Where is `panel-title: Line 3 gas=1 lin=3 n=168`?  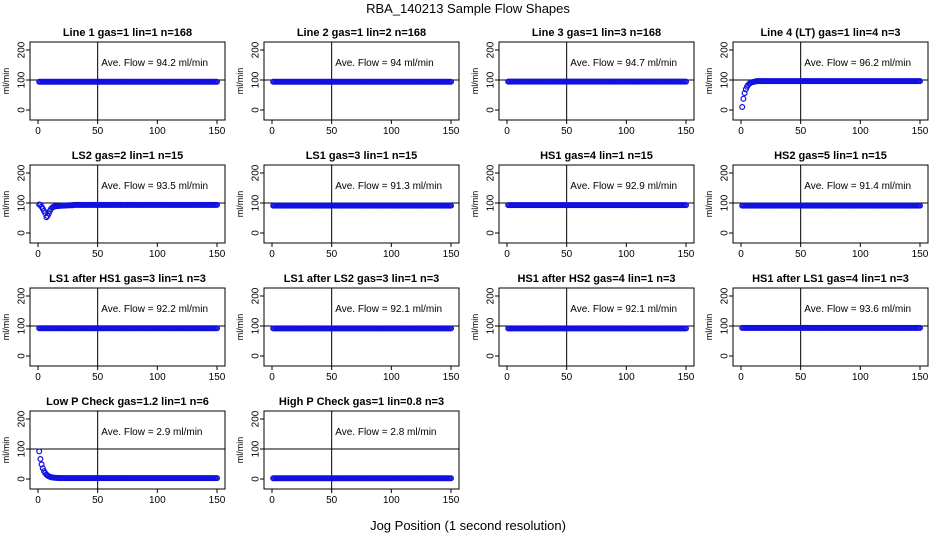 panel-title: Line 3 gas=1 lin=3 n=168 is located at coordinates (596, 33).